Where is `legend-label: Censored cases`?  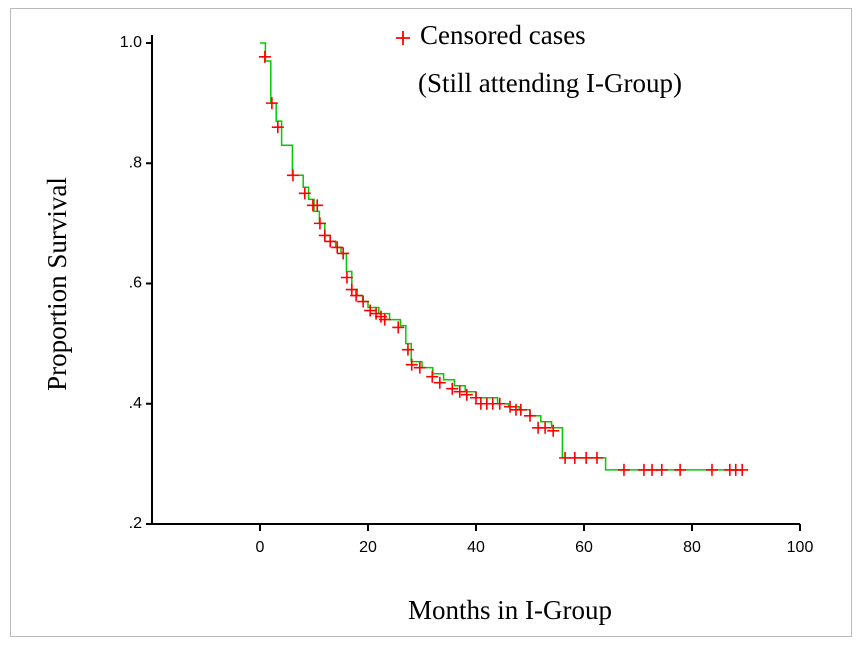 legend-label: Censored cases is located at coordinates (503, 35).